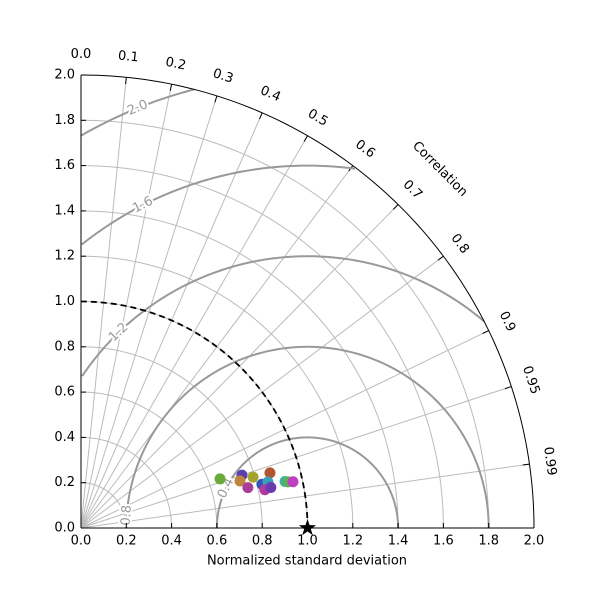 This screenshot has width=600, height=600. Describe the element at coordinates (398, 541) in the screenshot. I see `x-tick-label: 1.4` at that location.